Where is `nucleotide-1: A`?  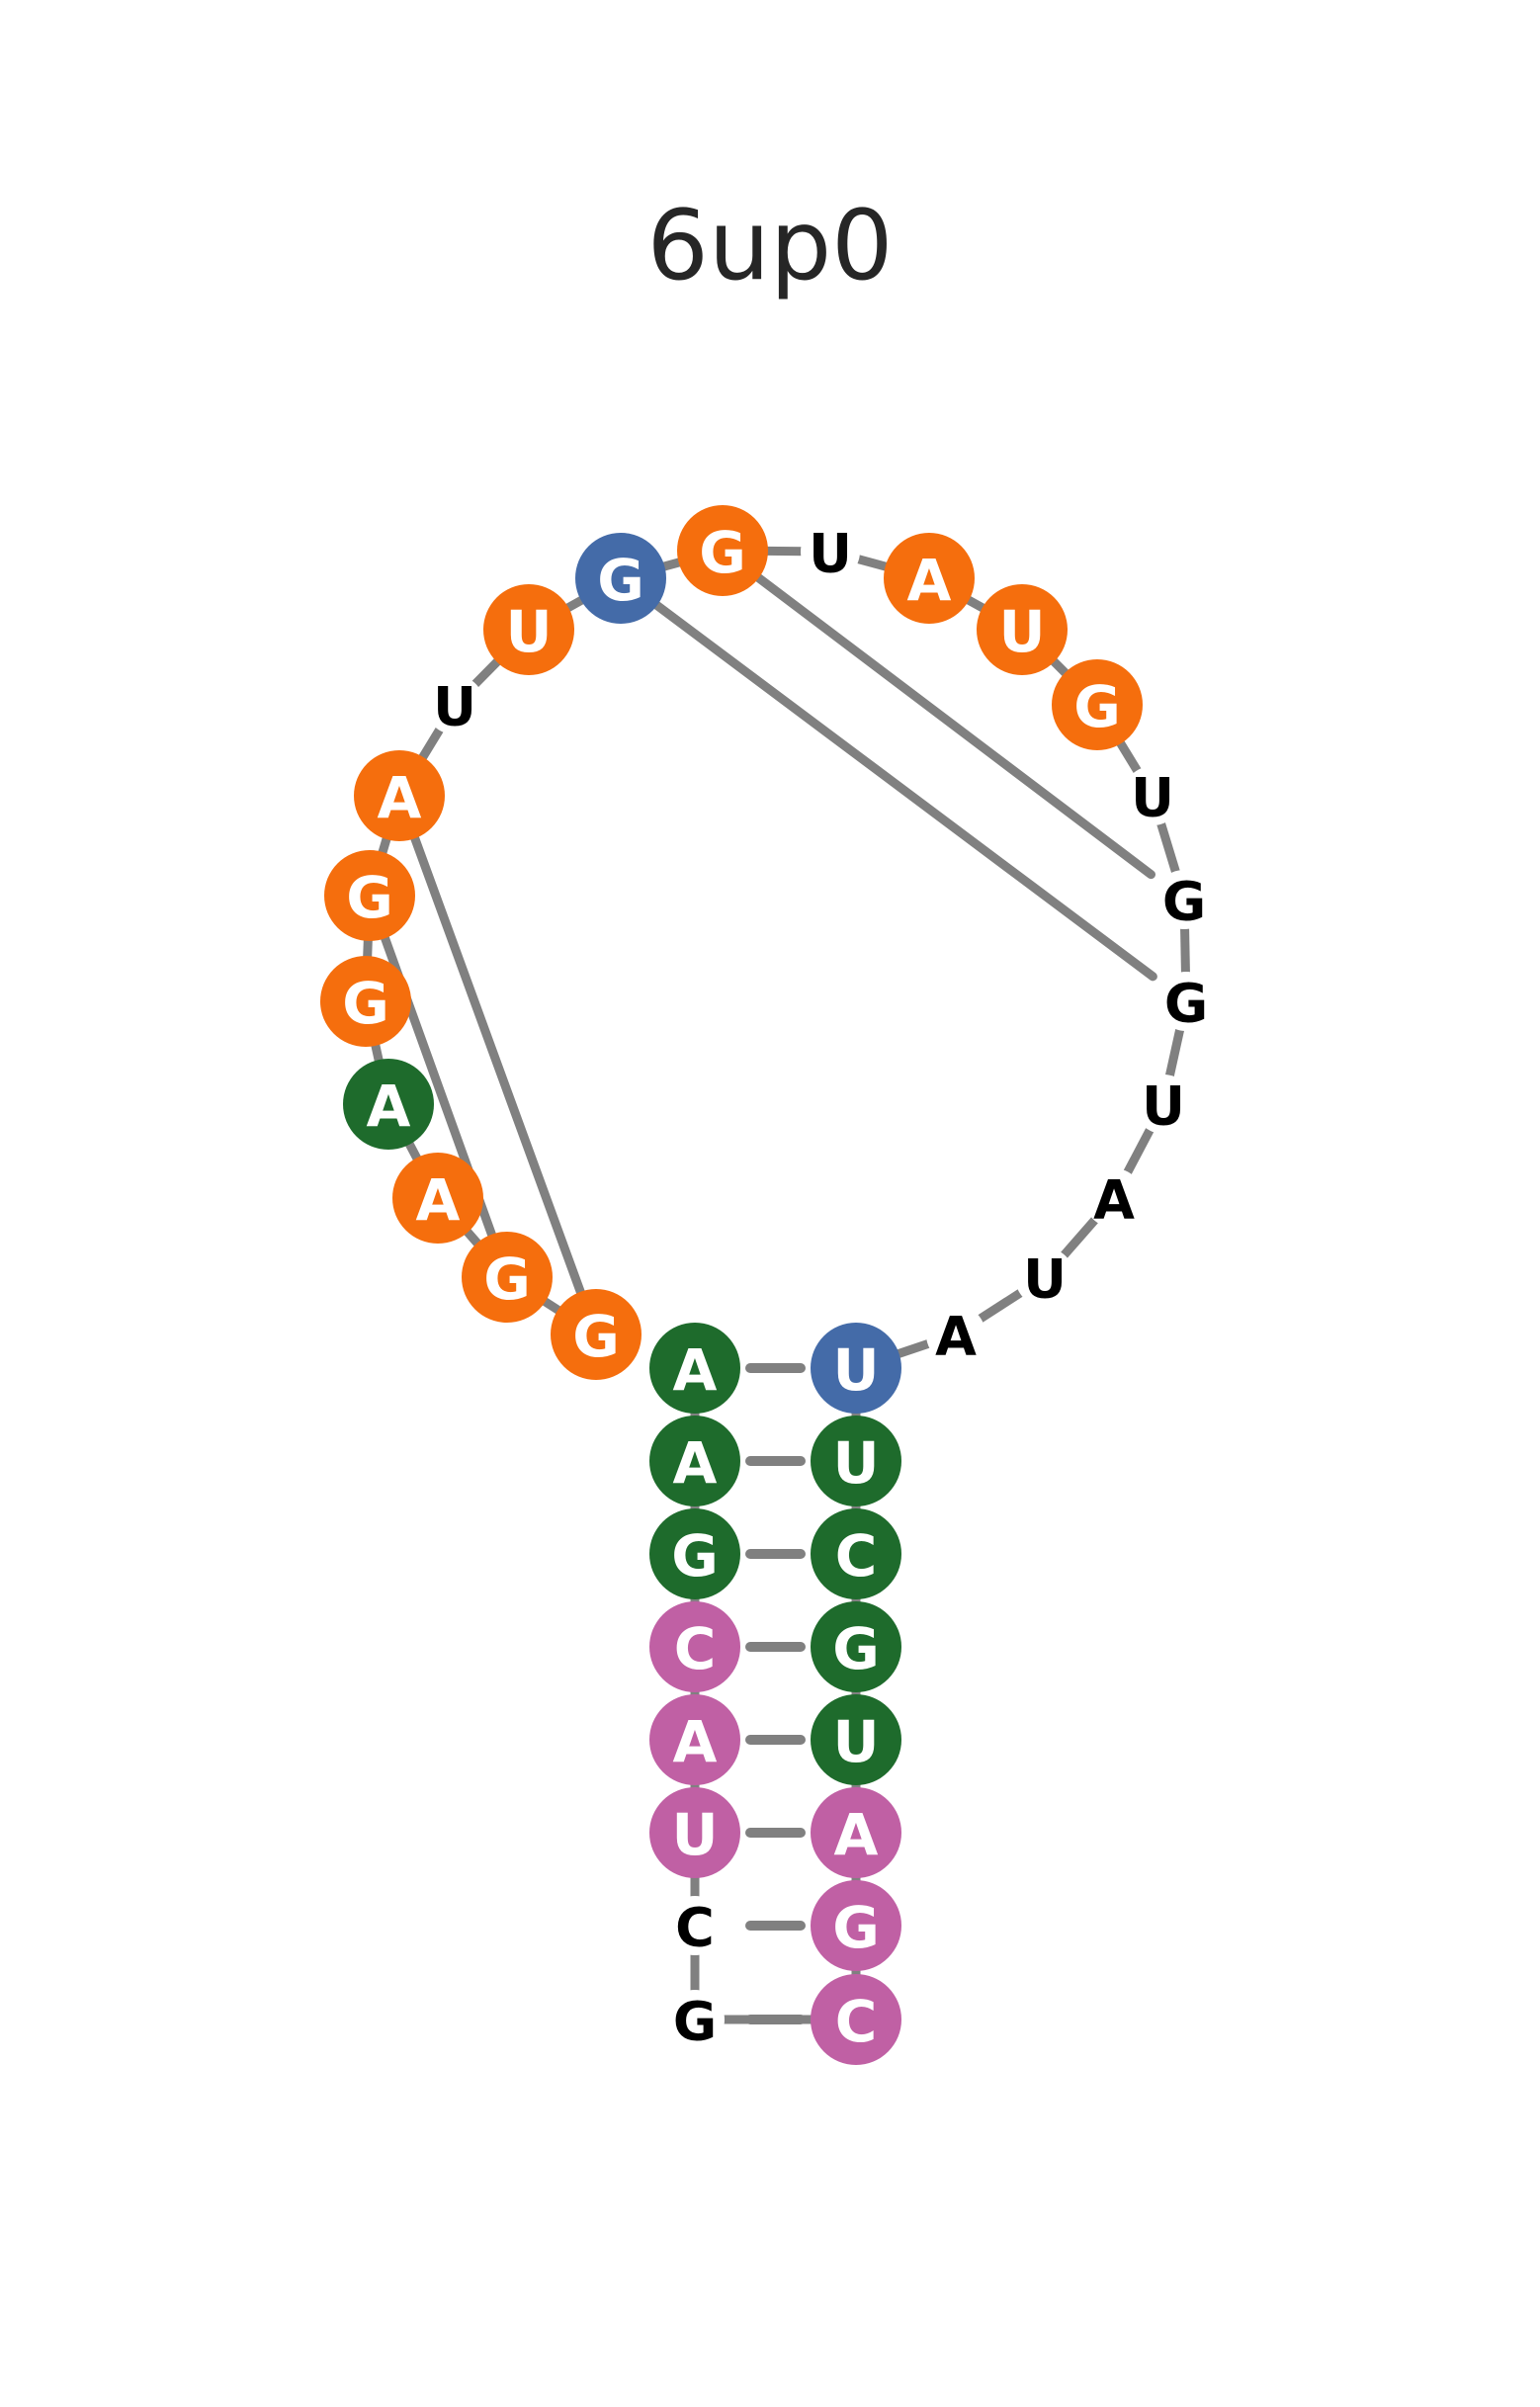
nucleotide-1: A is located at coordinates (695, 1368).